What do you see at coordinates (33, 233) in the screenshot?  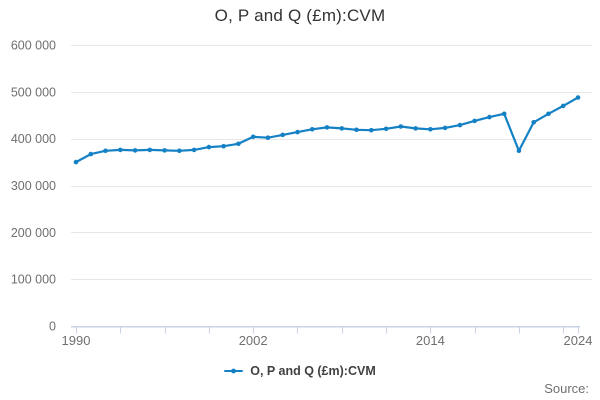 I see `y-axis-tick-label: 200 000` at bounding box center [33, 233].